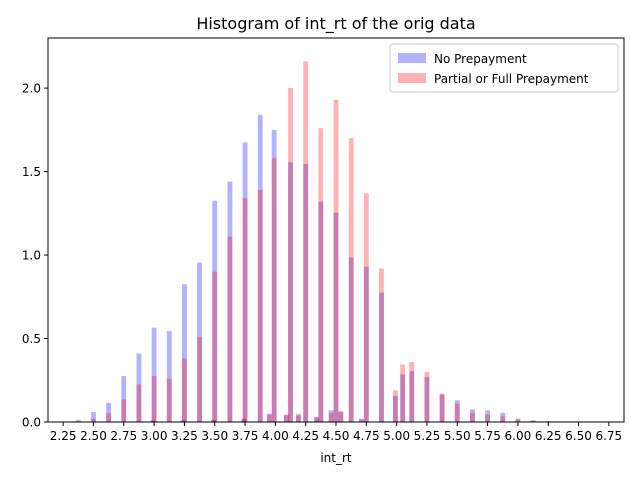 Image resolution: width=640 pixels, height=480 pixels. I want to click on legend-box, so click(504, 68).